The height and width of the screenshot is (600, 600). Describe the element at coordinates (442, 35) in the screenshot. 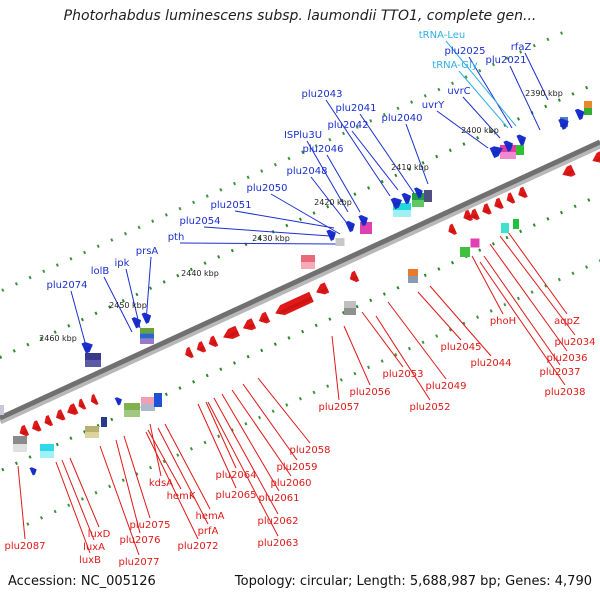

I see `gene-label-upper: tRNA-Leu` at that location.